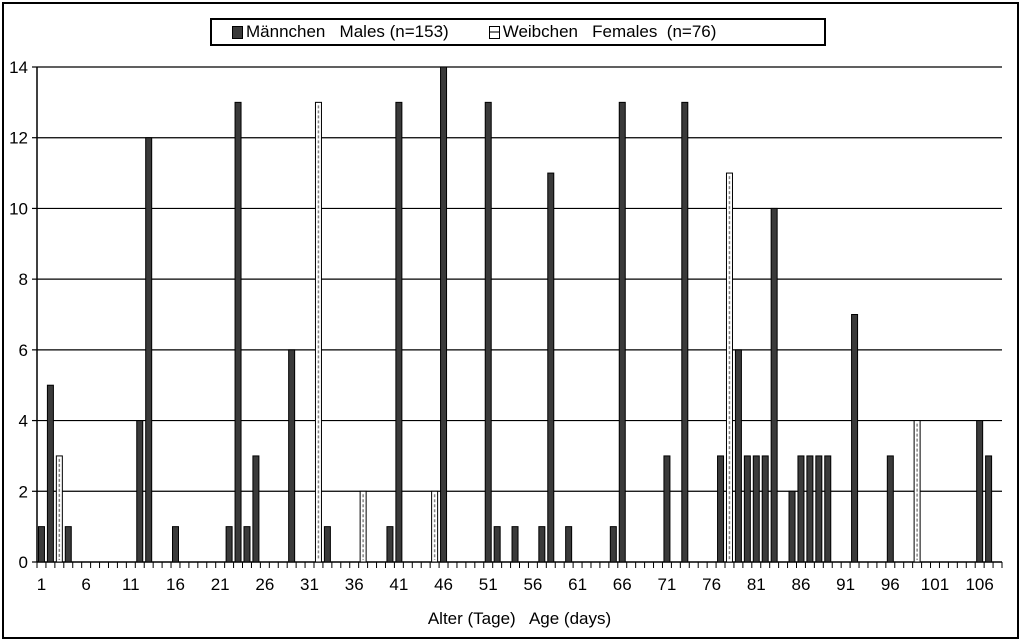 The height and width of the screenshot is (643, 1023). Describe the element at coordinates (609, 31) in the screenshot. I see `legend-label-females: Weibchen Females (n=76)` at that location.